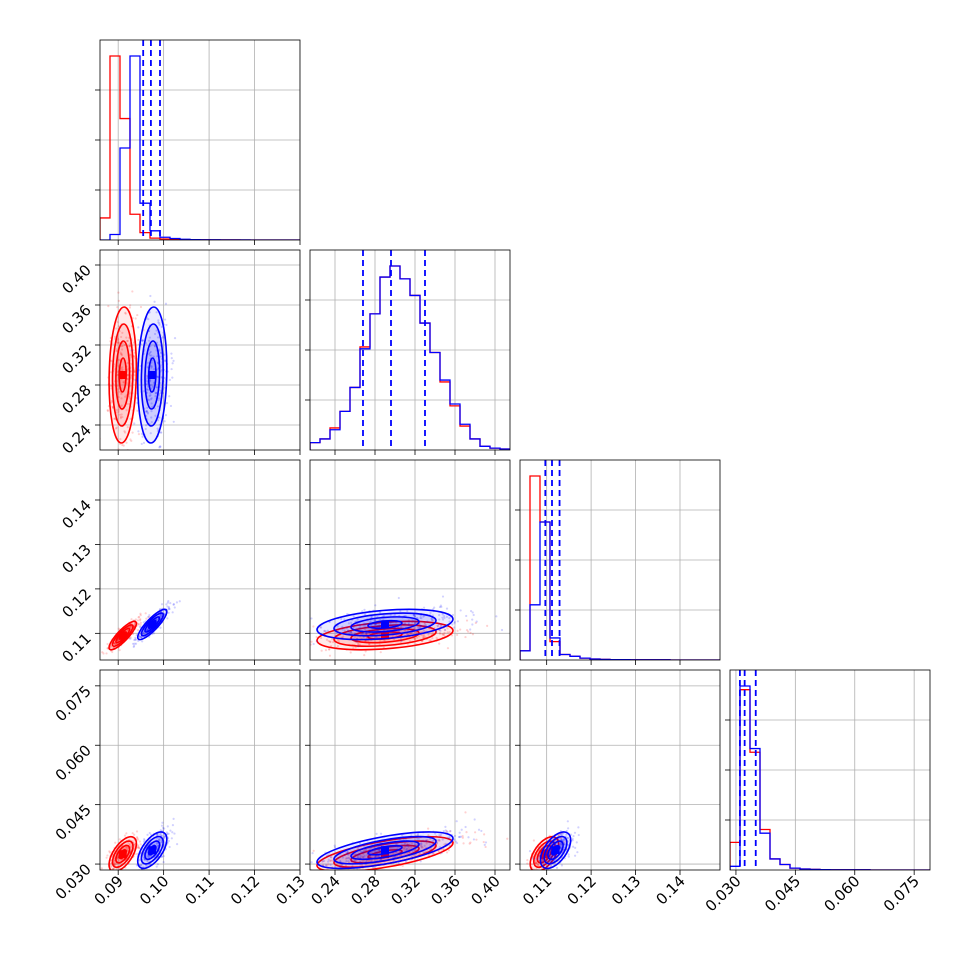 Image resolution: width=970 pixels, height=970 pixels. What do you see at coordinates (626, 890) in the screenshot?
I see `x-tick-label: 0.13` at bounding box center [626, 890].